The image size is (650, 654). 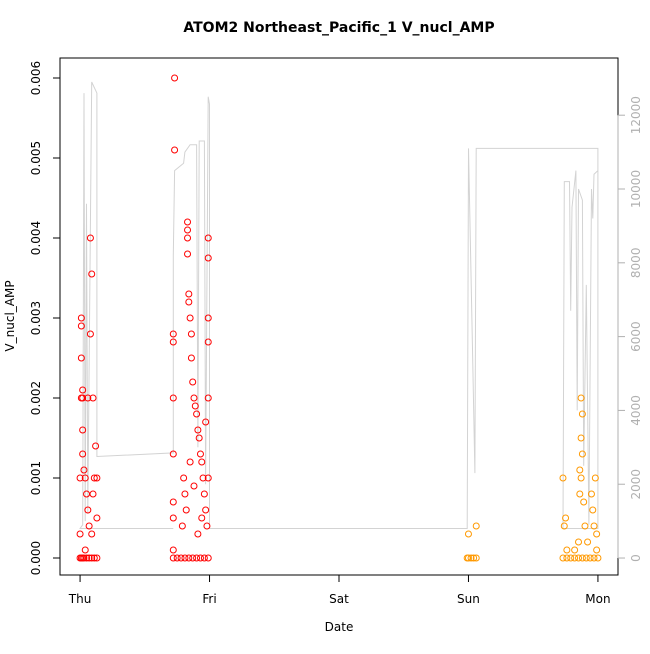 What do you see at coordinates (339, 627) in the screenshot?
I see `x-axis-label: Date` at bounding box center [339, 627].